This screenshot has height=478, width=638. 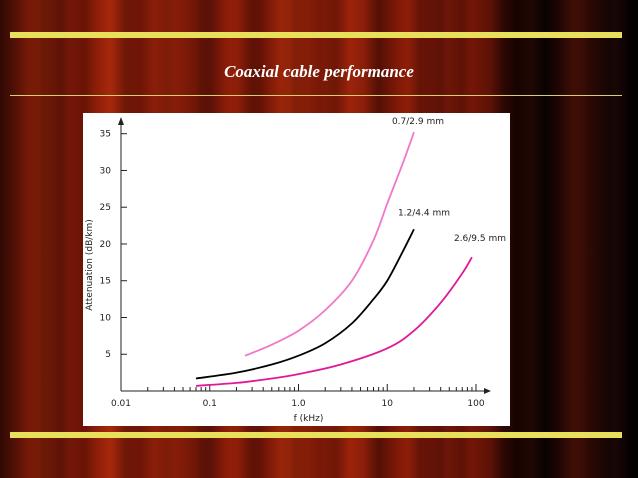 What do you see at coordinates (108, 355) in the screenshot?
I see `y-tick-label: 5` at bounding box center [108, 355].